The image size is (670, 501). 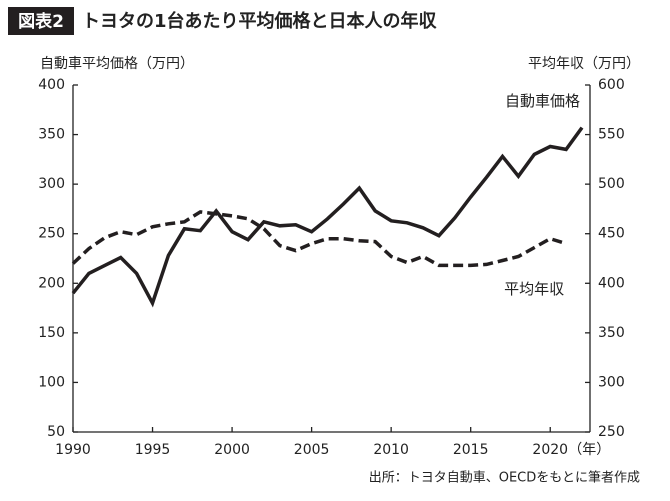 What do you see at coordinates (51, 234) in the screenshot?
I see `y-tick-label: 250` at bounding box center [51, 234].